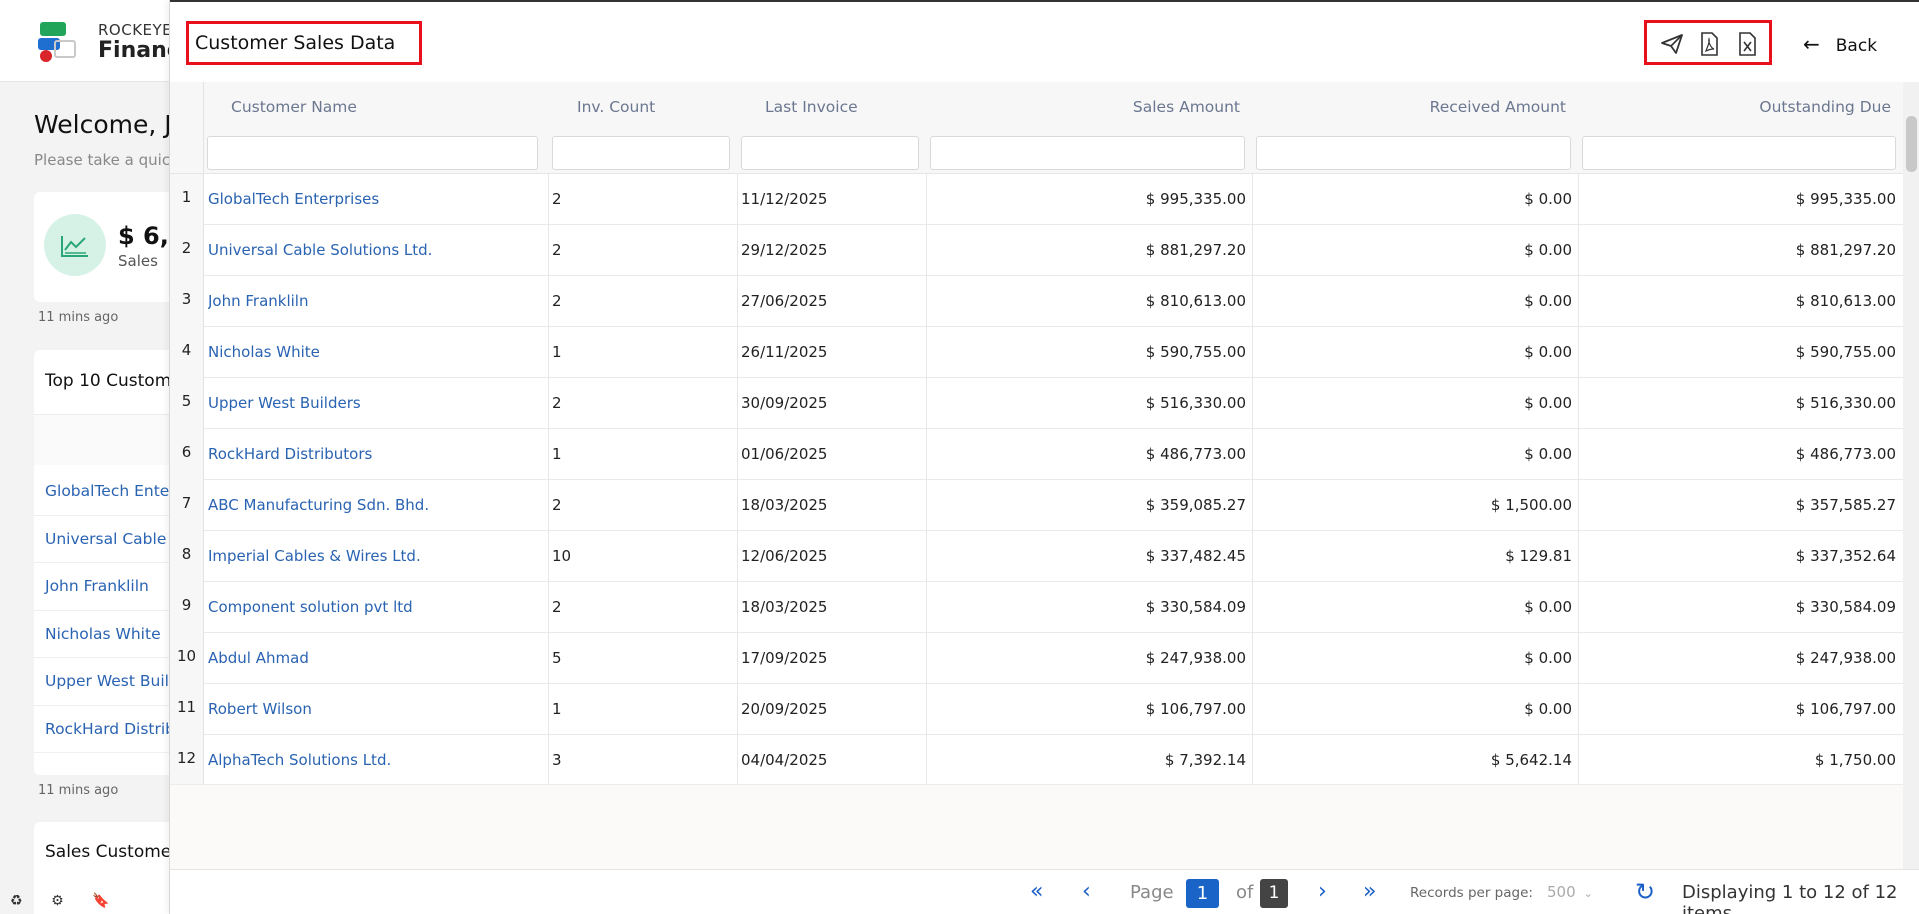  Describe the element at coordinates (57, 901) in the screenshot. I see `settings-icon: ⚙` at that location.